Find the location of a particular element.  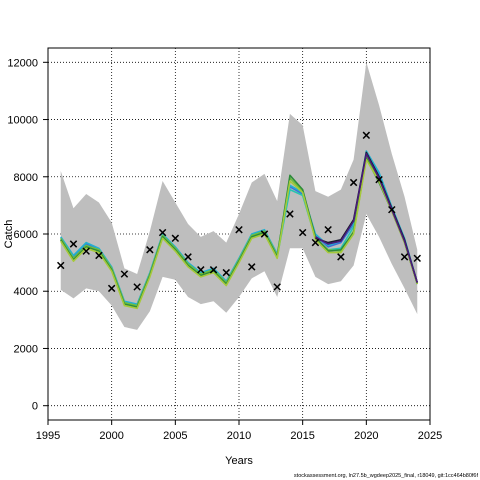

x-tick-label: 1995 is located at coordinates (48, 436).